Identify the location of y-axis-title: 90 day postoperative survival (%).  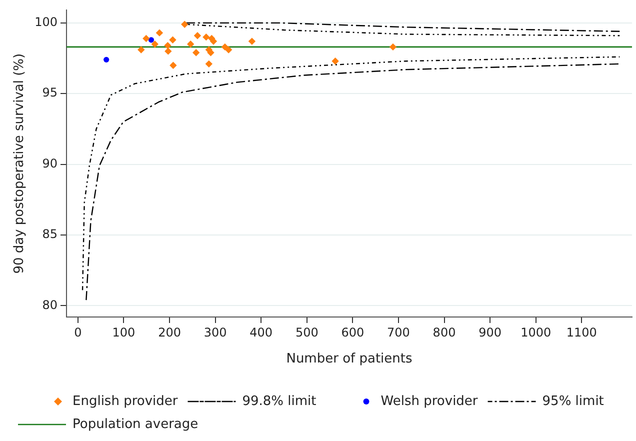
(20, 163).